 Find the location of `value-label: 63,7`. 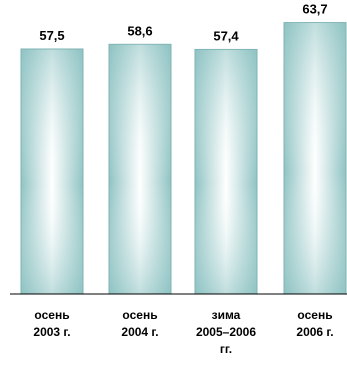

value-label: 63,7 is located at coordinates (314, 9).